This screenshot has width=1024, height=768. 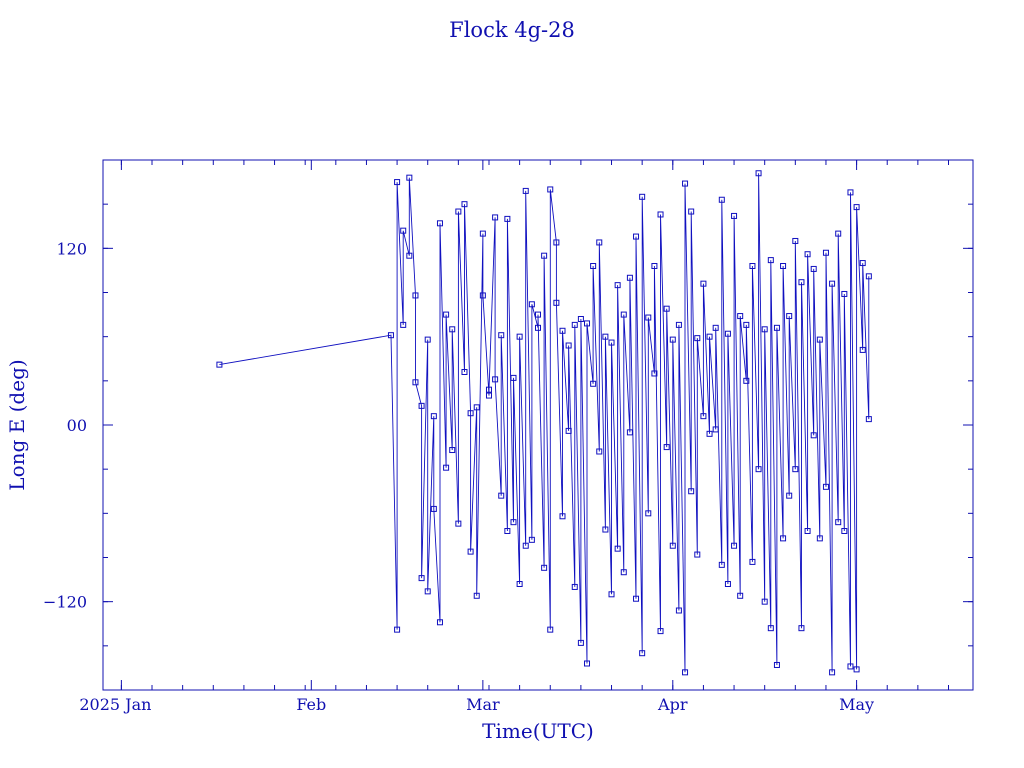 I want to click on y-axis-label: Long E (deg), so click(x=17, y=424).